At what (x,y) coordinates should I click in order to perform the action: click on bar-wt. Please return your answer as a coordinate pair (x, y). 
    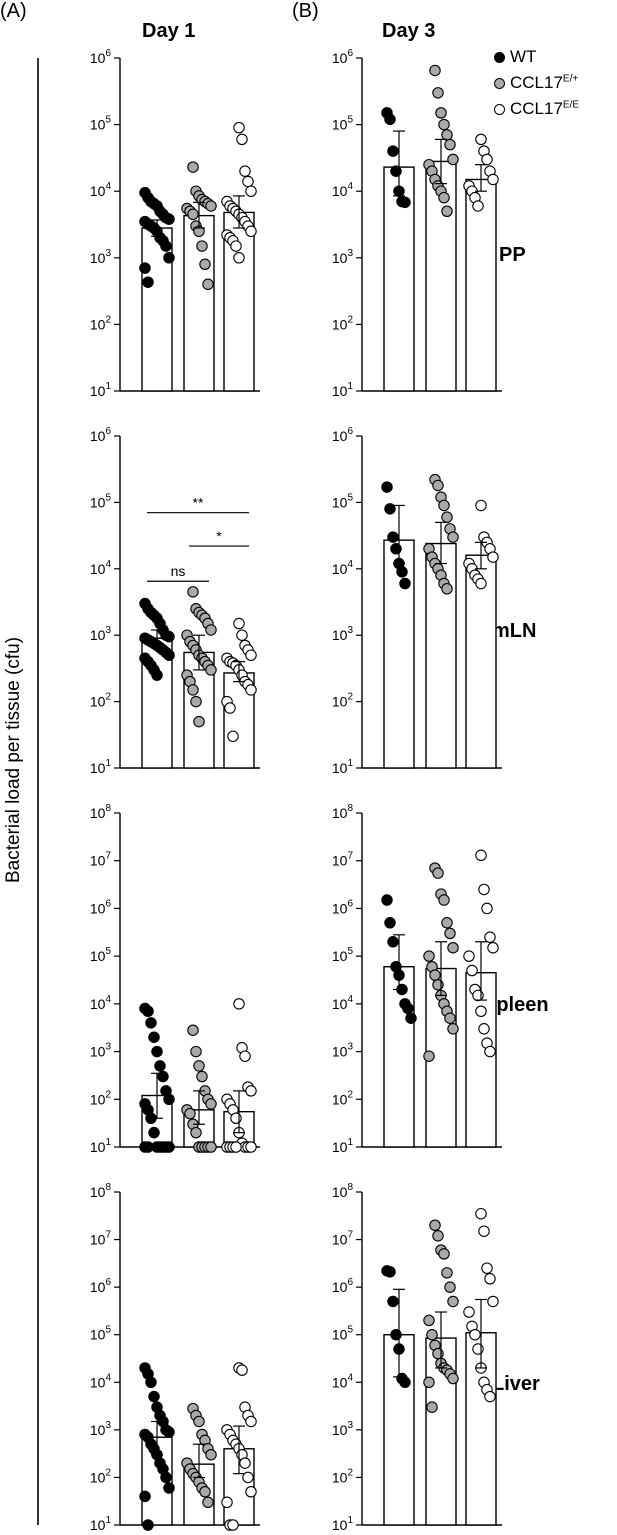
    Looking at the image, I should click on (399, 1057).